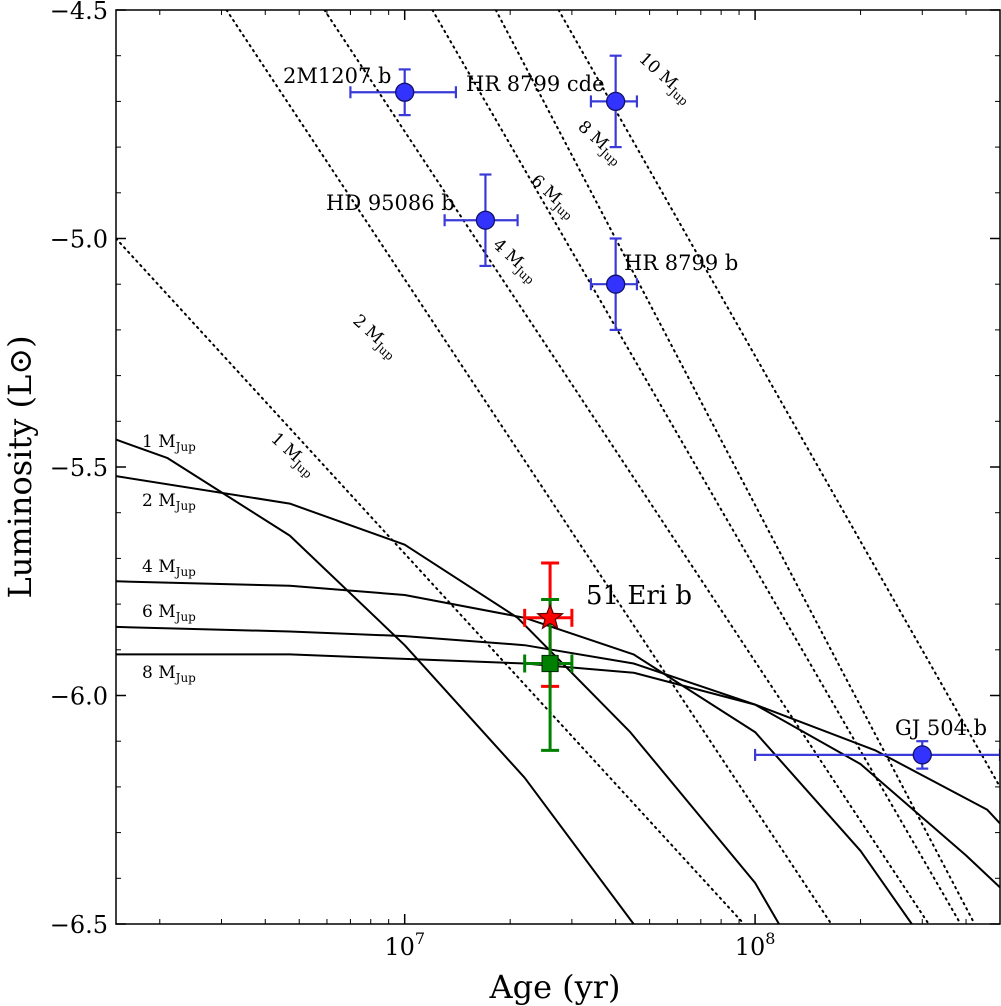  Describe the element at coordinates (159, 442) in the screenshot. I see `cold-track-label-1-base: 1 M` at that location.